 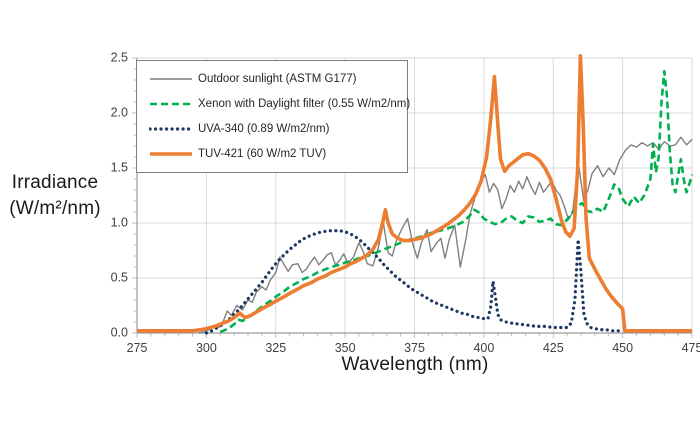 What do you see at coordinates (414, 348) in the screenshot?
I see `x-tick-label: 375` at bounding box center [414, 348].